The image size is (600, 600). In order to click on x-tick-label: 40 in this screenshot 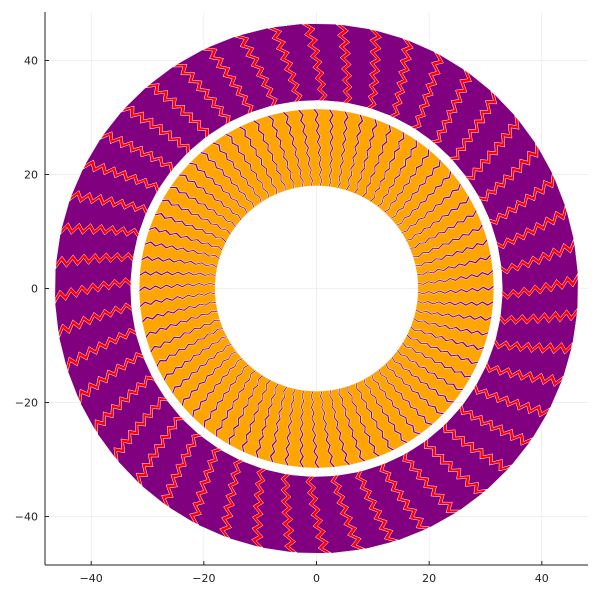, I will do `click(542, 578)`.